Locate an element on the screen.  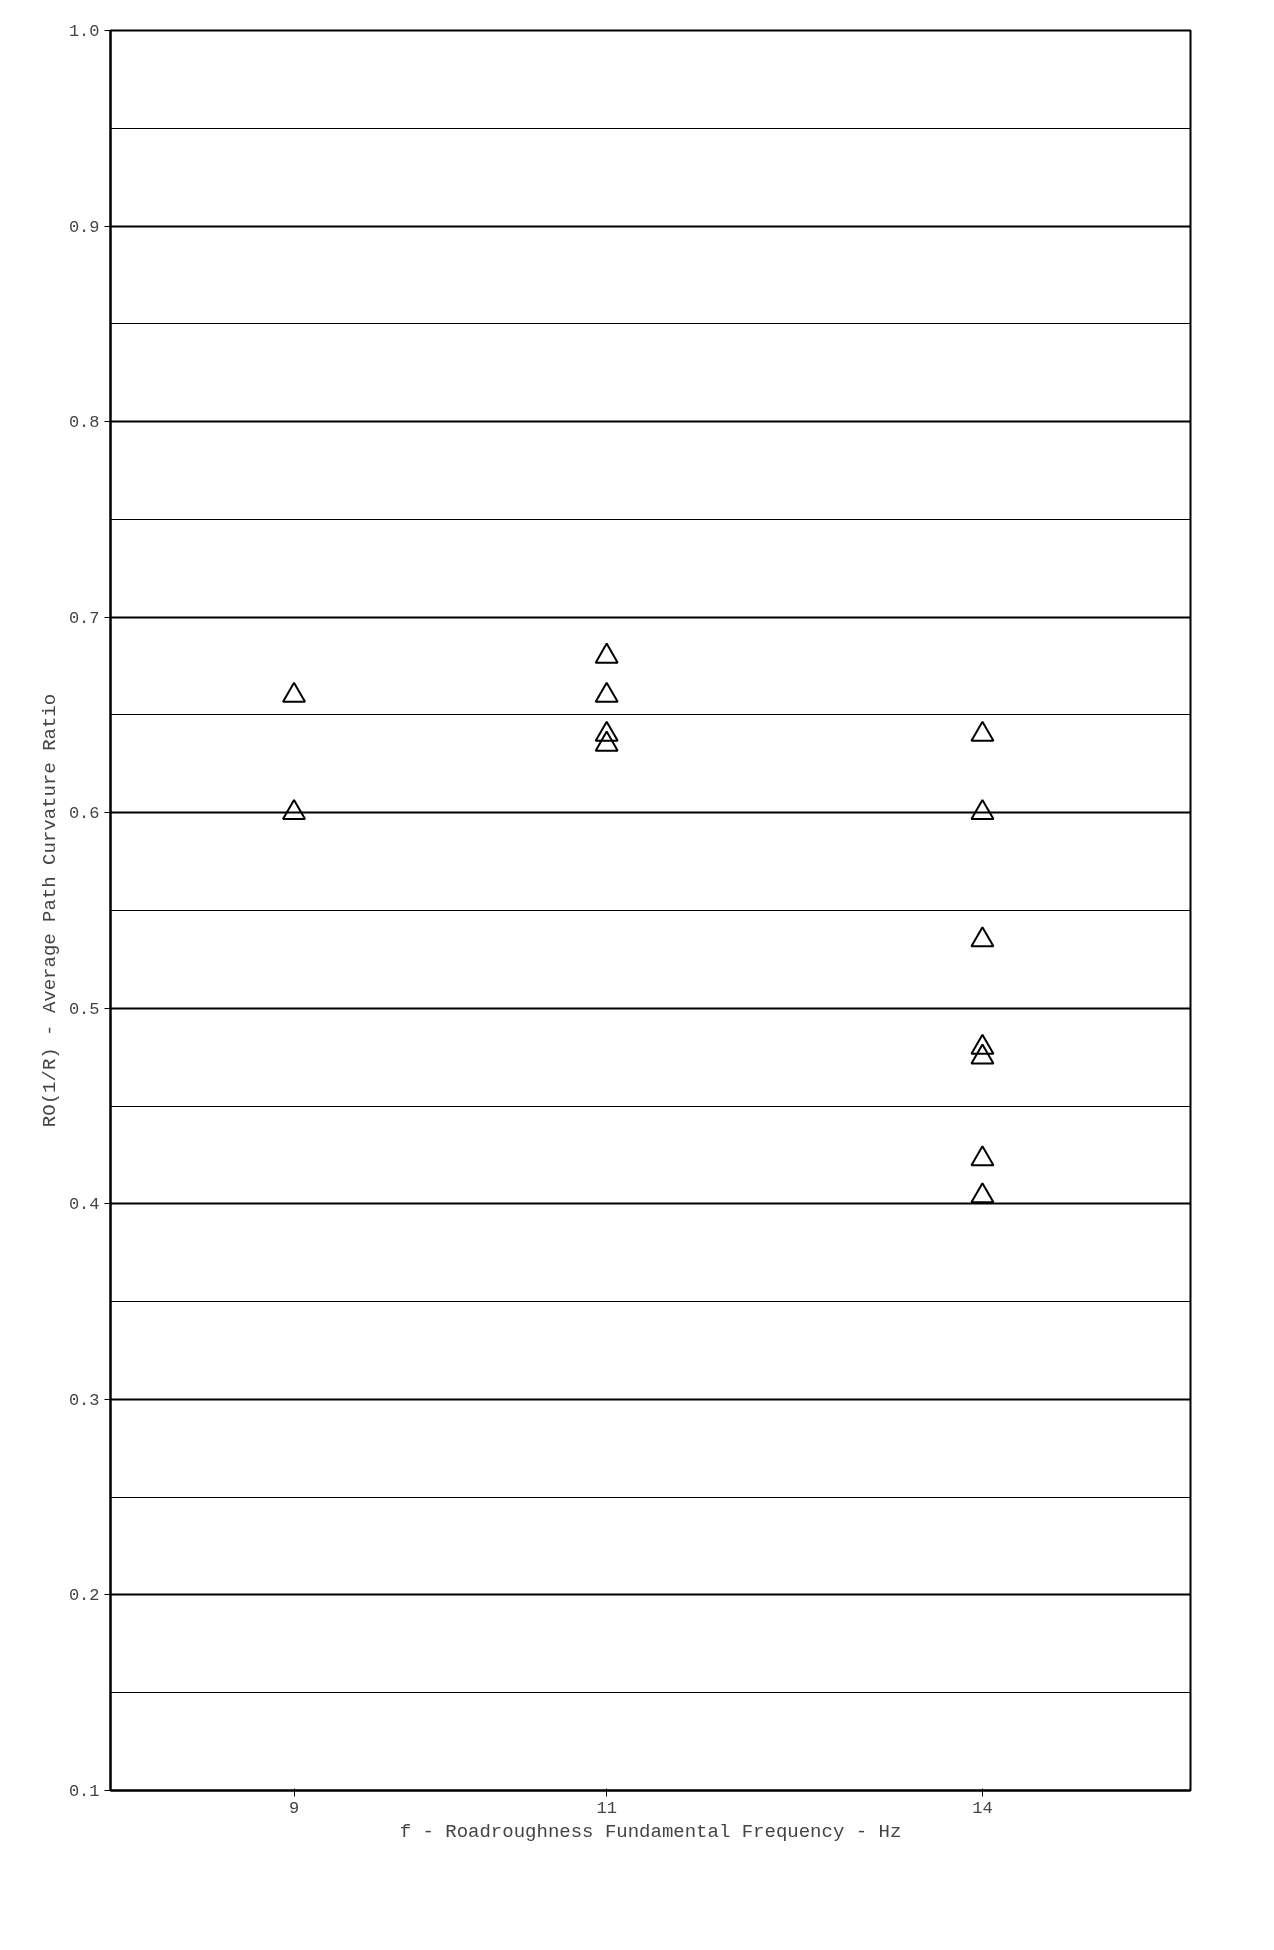
x-tick-label: 14 is located at coordinates (982, 1808).